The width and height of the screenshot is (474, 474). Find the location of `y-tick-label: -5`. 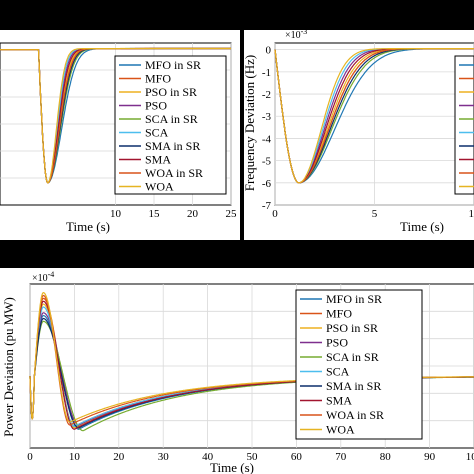

y-tick-label: -5 is located at coordinates (267, 162).